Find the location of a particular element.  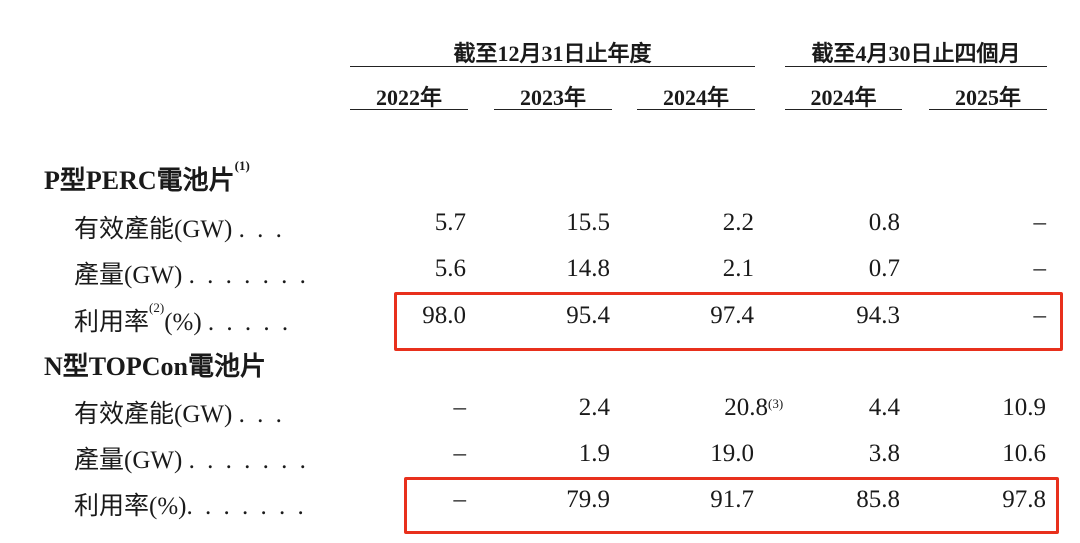

column-rule-2024 is located at coordinates (696, 109).